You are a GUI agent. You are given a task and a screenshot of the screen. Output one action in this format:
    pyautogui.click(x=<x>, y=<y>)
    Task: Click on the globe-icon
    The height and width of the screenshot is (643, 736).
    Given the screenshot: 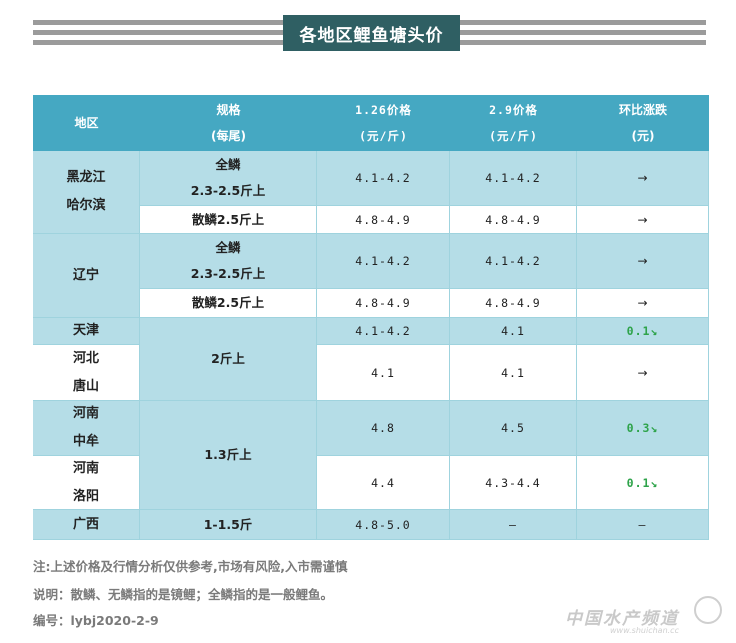 What is the action you would take?
    pyautogui.click(x=708, y=610)
    